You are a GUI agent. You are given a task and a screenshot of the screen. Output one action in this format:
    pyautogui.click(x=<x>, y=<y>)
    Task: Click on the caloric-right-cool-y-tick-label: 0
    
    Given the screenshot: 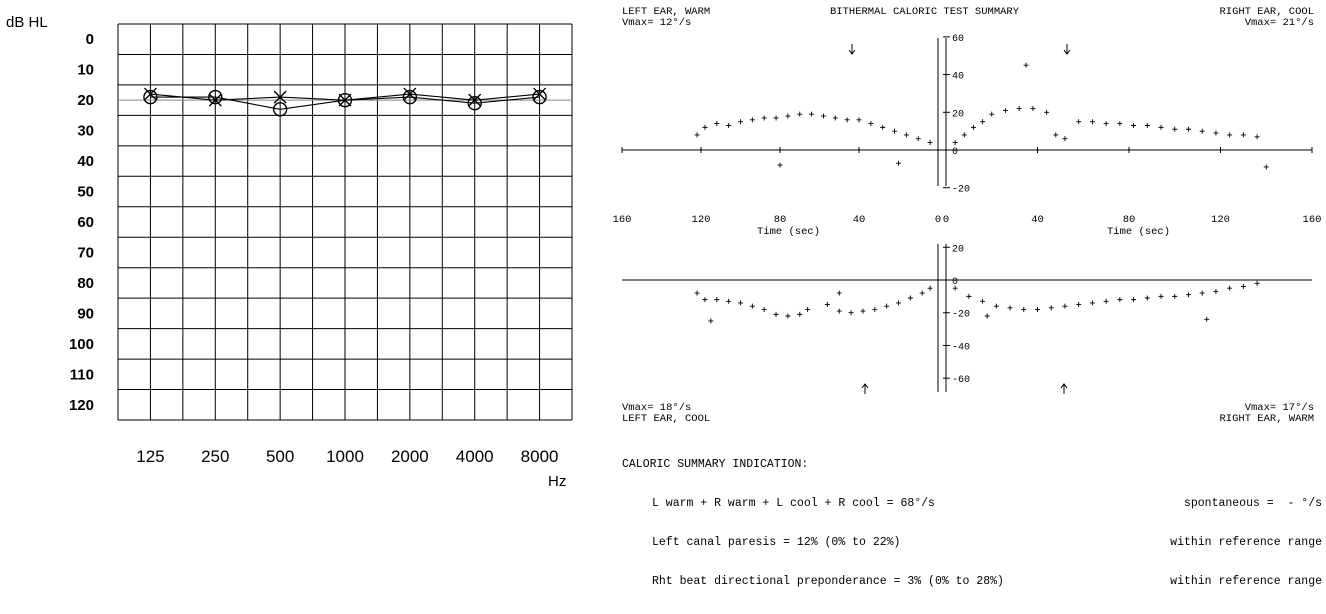 What is the action you would take?
    pyautogui.click(x=955, y=152)
    